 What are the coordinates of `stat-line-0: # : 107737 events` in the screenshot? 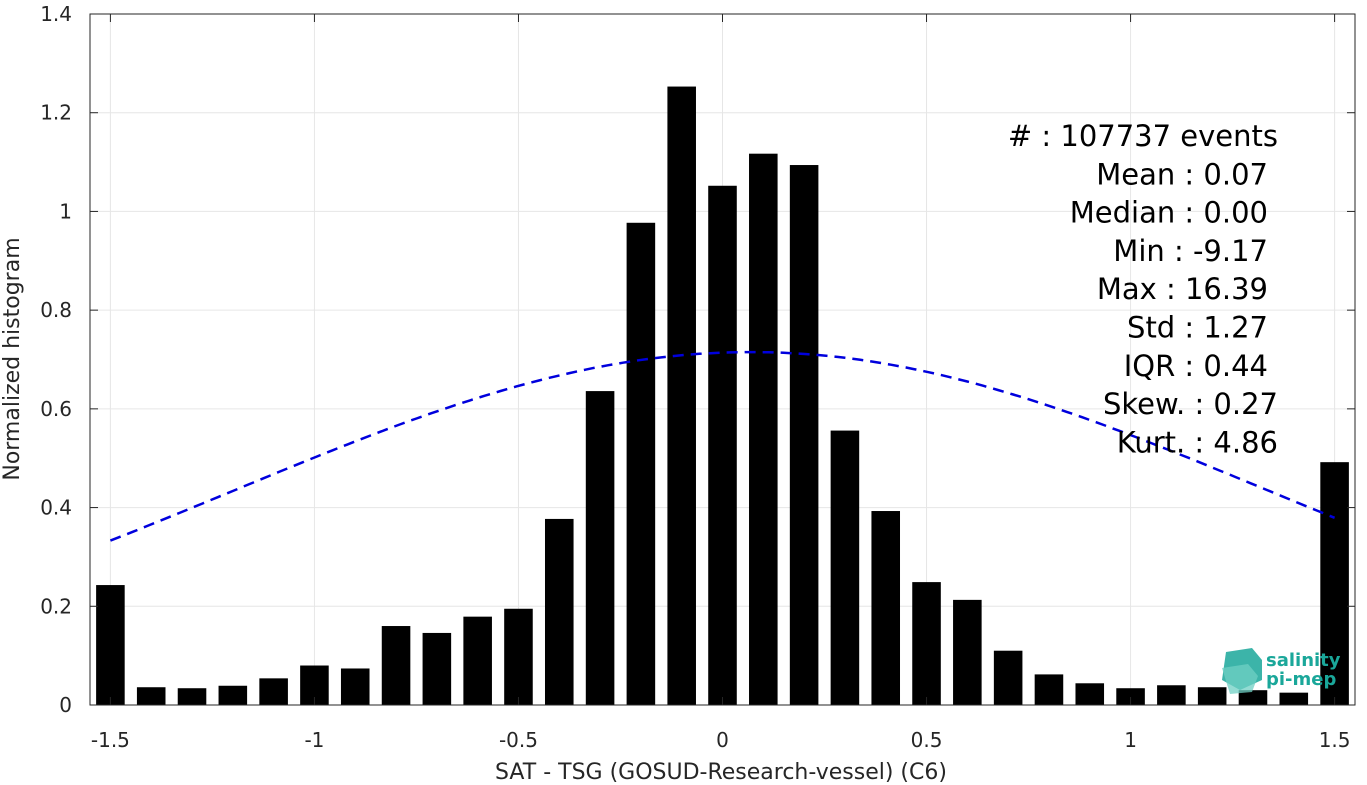 It's located at (1143, 136).